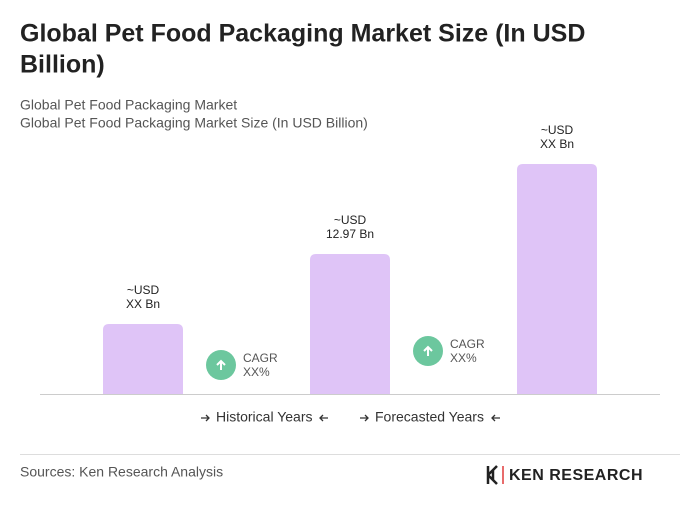 This screenshot has height=520, width=700. I want to click on logo-icon, so click(492, 475).